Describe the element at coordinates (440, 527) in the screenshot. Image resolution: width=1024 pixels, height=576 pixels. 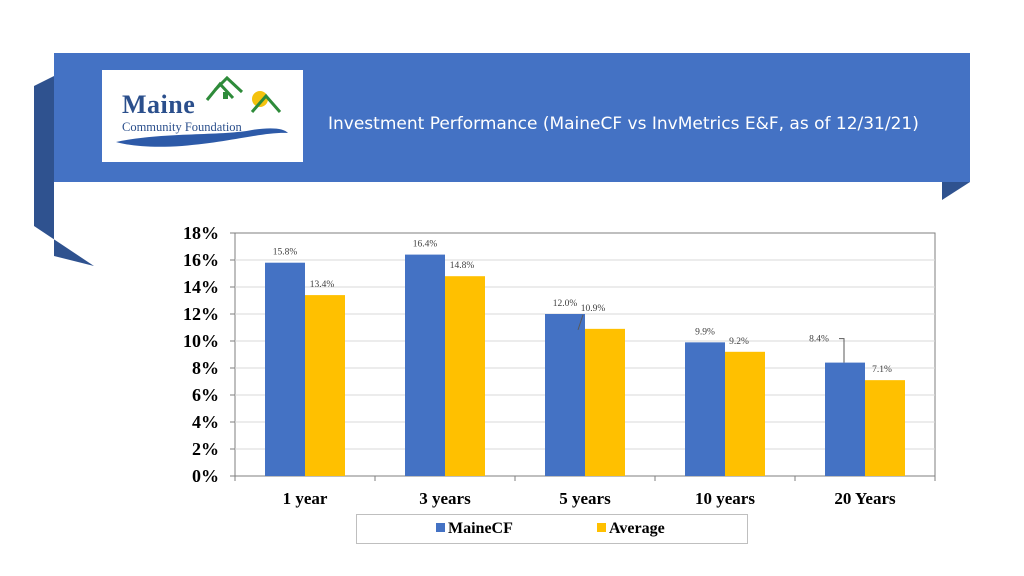
I see `legend-swatch-mainecf` at that location.